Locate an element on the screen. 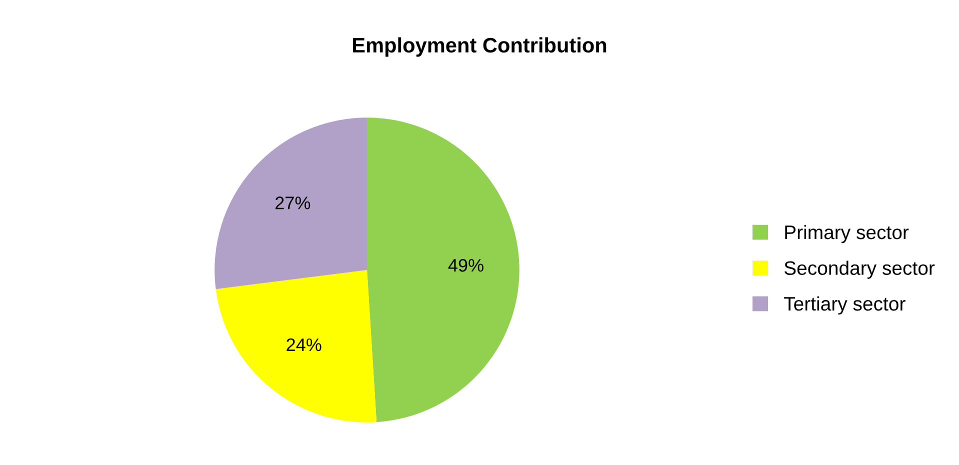 This screenshot has height=465, width=959. legend-label: Primary sector is located at coordinates (847, 234).